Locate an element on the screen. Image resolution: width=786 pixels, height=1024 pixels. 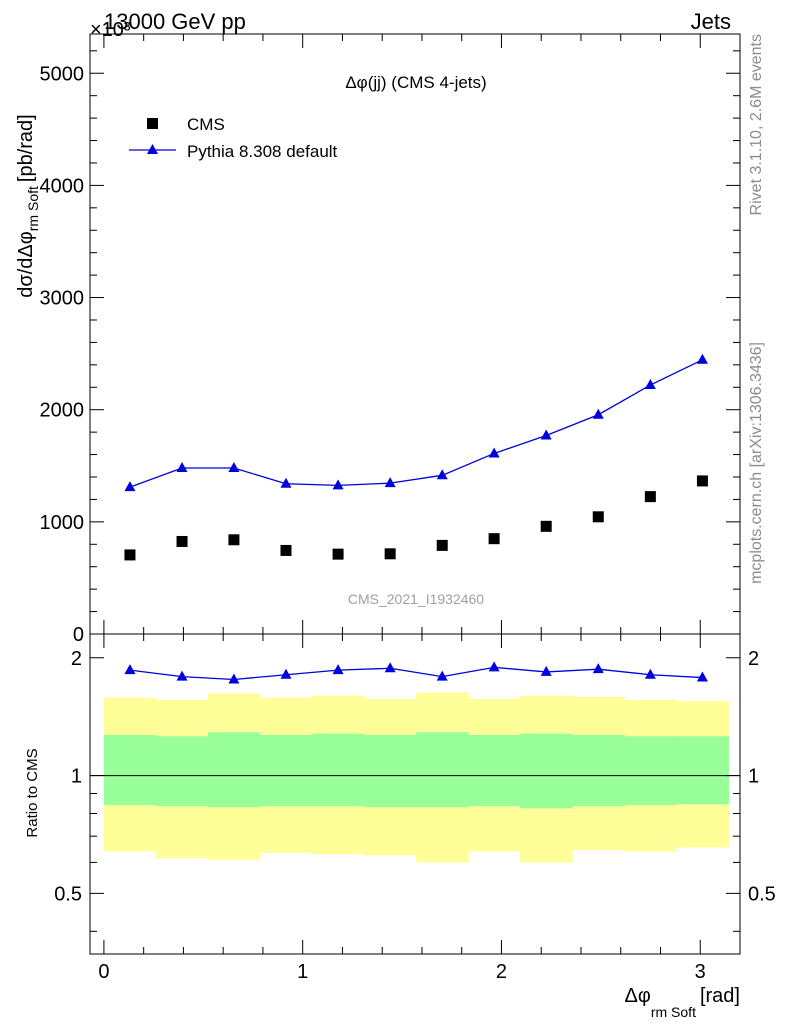
chart-title: Δφ(jj) (CMS 4-jets) is located at coordinates (415, 82).